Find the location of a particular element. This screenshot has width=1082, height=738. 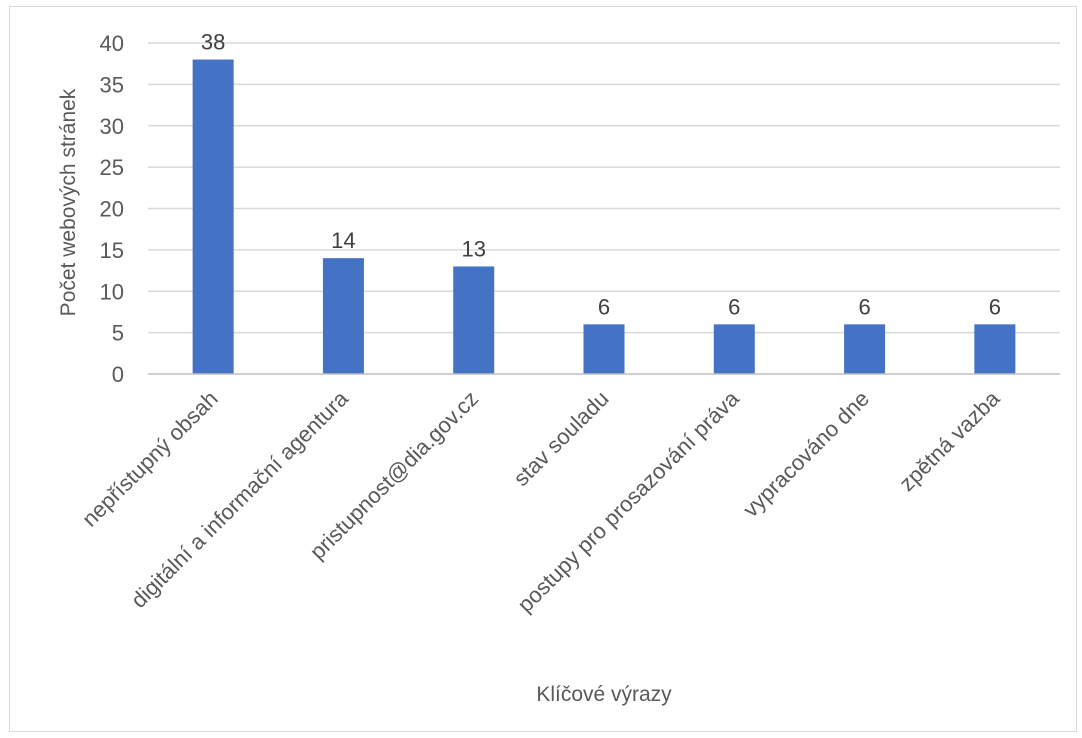

y-tick-label: 30 is located at coordinates (112, 126).